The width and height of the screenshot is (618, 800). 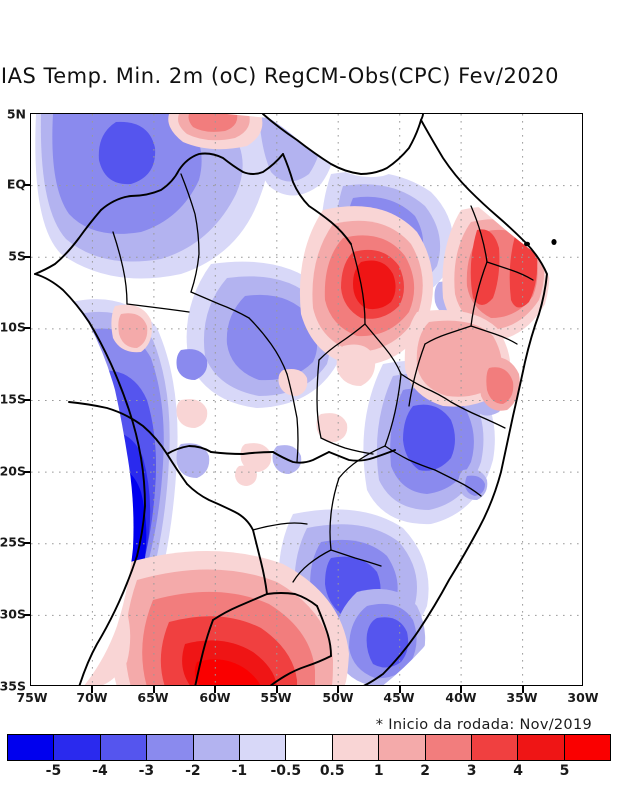 I want to click on y-tick-label-eq: EQ, so click(x=16, y=184).